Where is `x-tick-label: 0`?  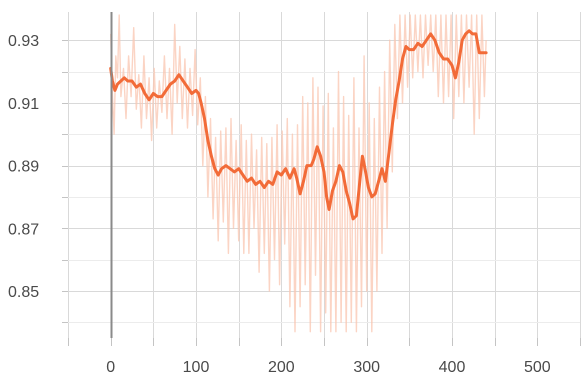
x-tick-label: 0 is located at coordinates (110, 367).